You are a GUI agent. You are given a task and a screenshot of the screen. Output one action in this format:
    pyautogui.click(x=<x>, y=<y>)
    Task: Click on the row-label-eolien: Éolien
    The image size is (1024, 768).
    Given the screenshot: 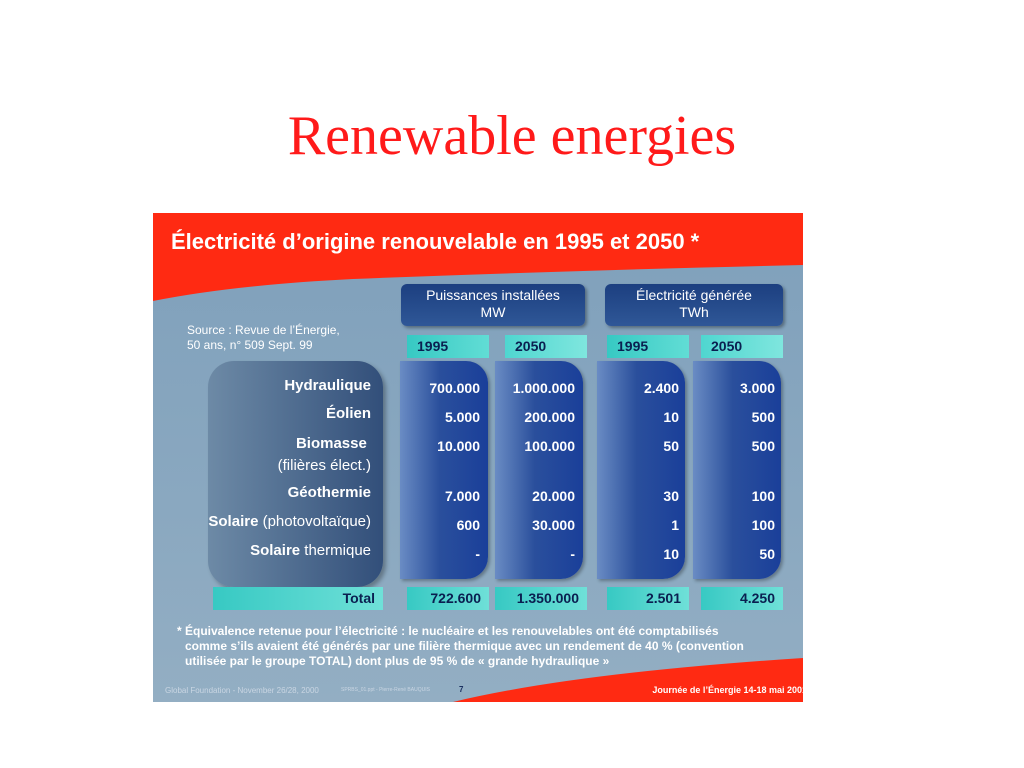 What is the action you would take?
    pyautogui.click(x=348, y=413)
    